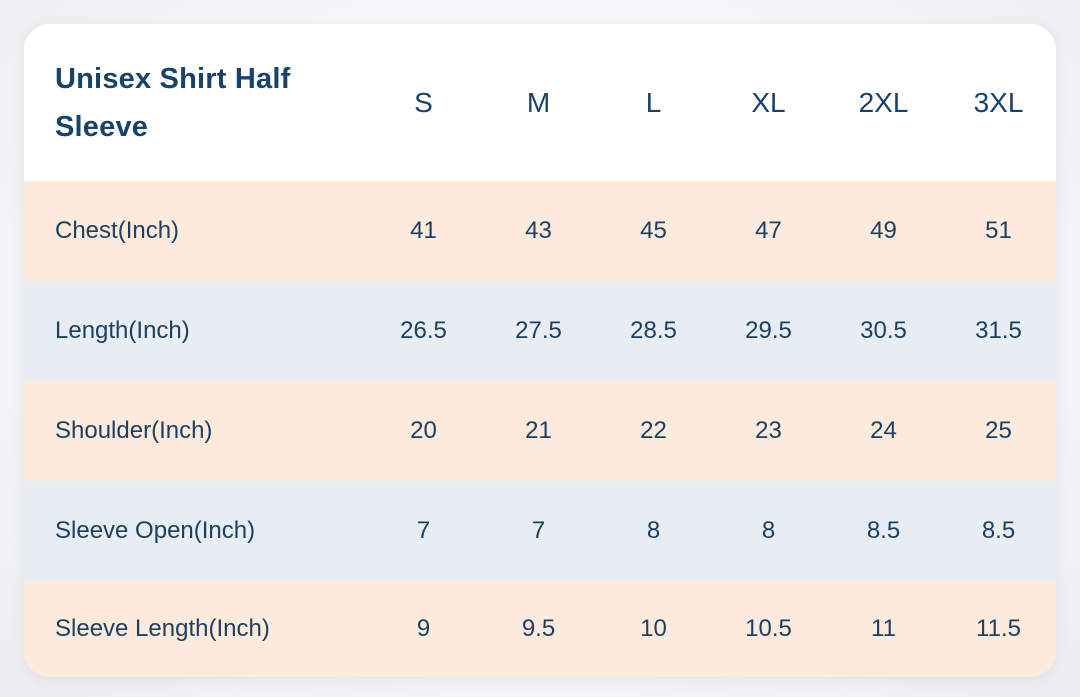  I want to click on cell-value: 22, so click(653, 430).